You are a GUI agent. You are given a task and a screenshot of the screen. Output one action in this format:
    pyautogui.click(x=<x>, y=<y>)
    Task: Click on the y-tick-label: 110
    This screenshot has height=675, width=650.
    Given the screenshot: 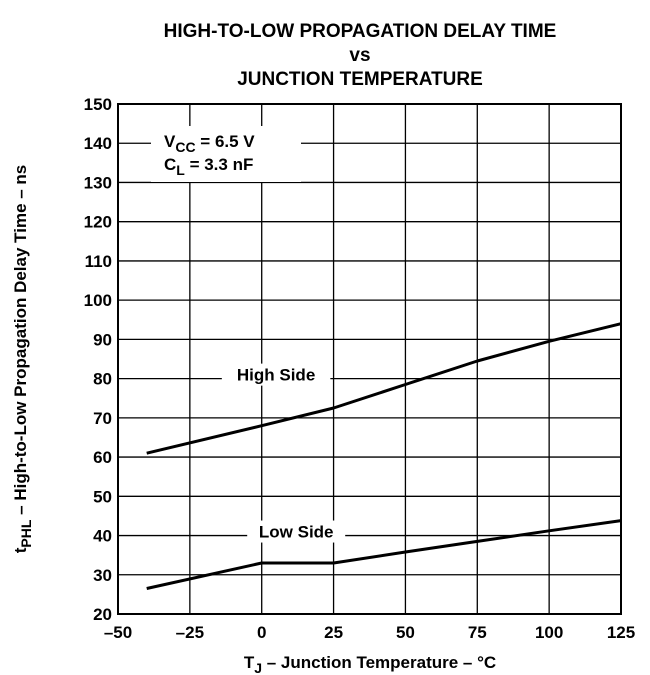 What is the action you would take?
    pyautogui.click(x=98, y=261)
    